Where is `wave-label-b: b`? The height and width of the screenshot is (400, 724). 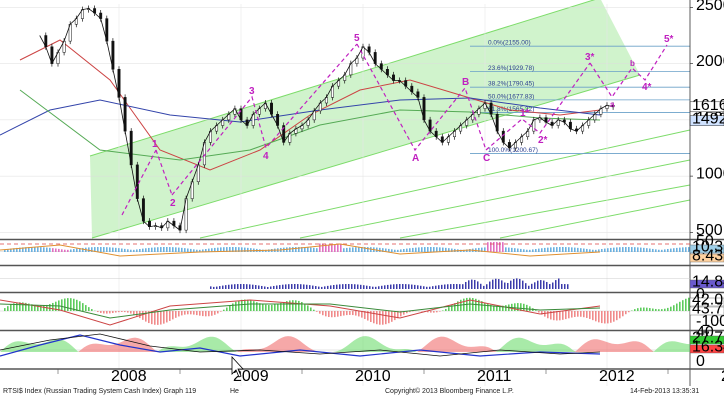 wave-label-b: b is located at coordinates (632, 63).